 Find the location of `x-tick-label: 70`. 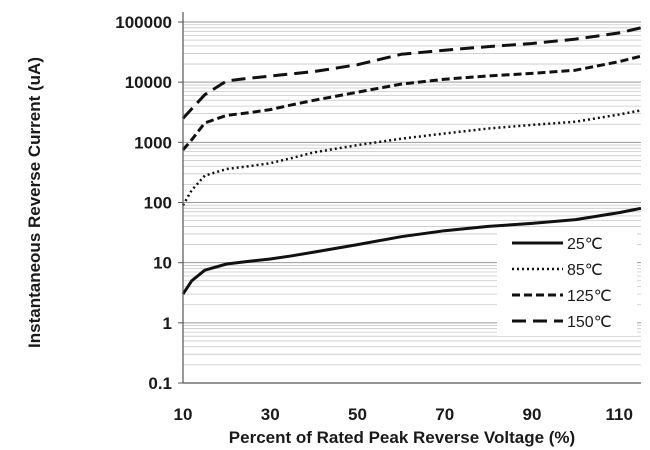

x-tick-label: 70 is located at coordinates (444, 414).